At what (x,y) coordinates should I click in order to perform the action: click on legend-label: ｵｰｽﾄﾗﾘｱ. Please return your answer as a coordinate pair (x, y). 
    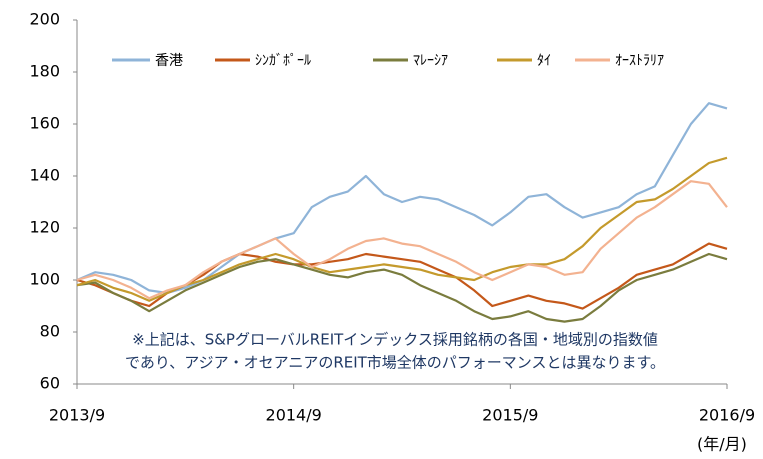
    Looking at the image, I should click on (639, 61).